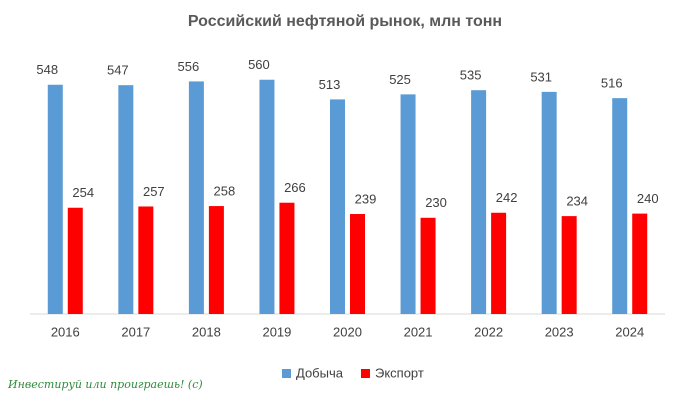 This screenshot has width=700, height=400. I want to click on x-tick-label: 2018, so click(206, 331).